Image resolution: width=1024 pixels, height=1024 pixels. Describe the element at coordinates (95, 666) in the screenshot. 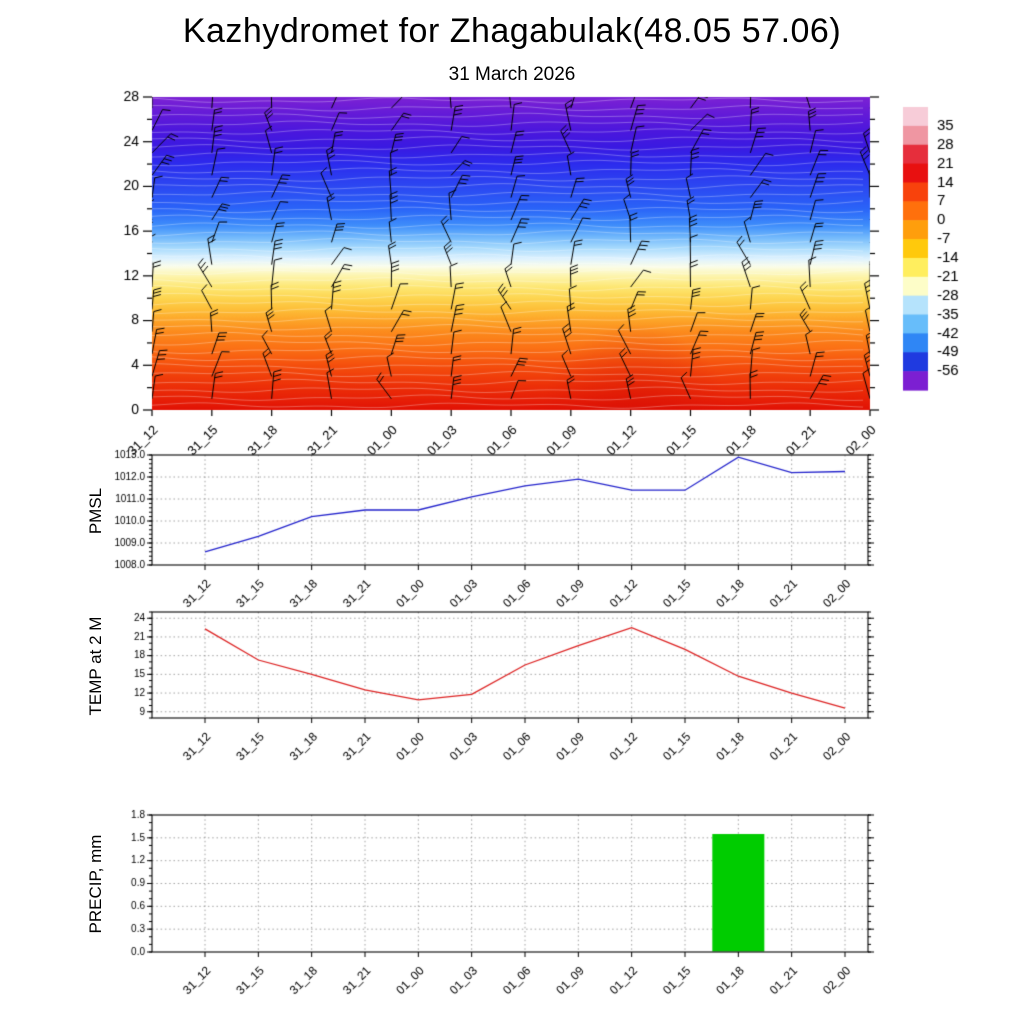

I see `temp-axis-title: TEMP at 2 M` at that location.